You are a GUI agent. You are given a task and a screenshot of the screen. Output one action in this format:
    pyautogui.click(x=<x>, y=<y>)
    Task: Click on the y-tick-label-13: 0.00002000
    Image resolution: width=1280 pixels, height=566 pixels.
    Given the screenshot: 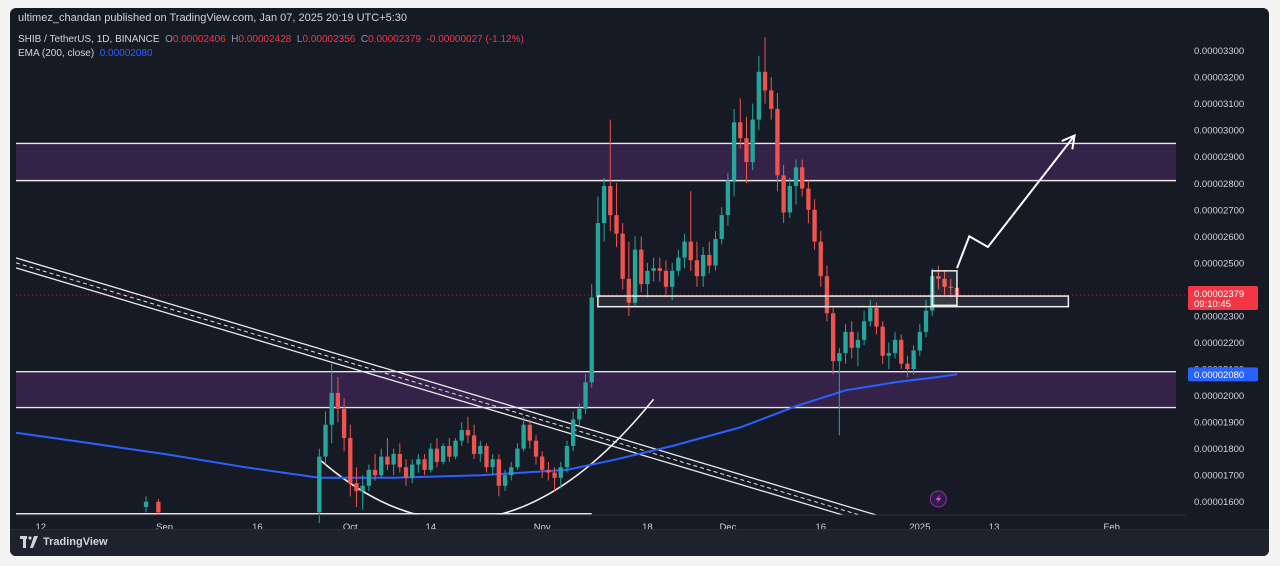 What is the action you would take?
    pyautogui.click(x=1219, y=396)
    